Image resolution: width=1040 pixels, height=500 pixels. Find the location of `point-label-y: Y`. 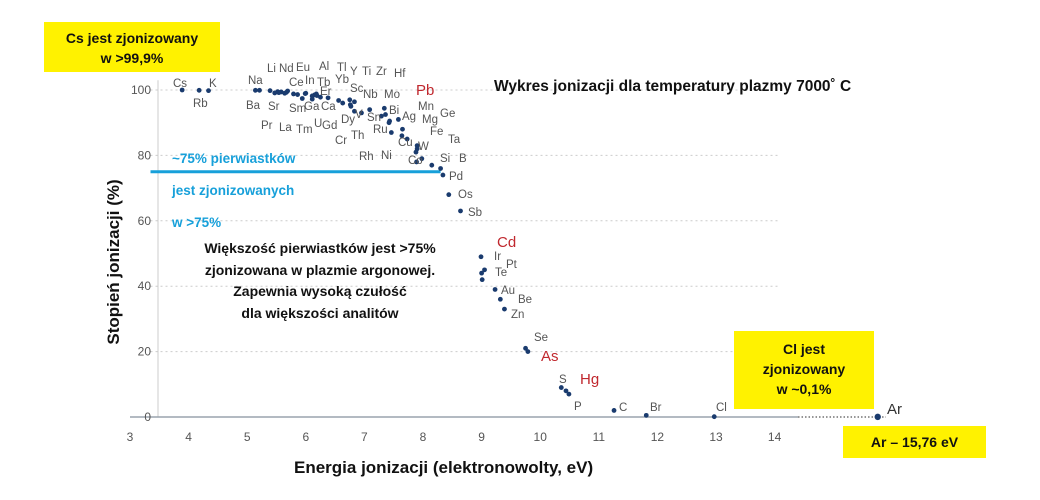

point-label-y: Y is located at coordinates (354, 72).